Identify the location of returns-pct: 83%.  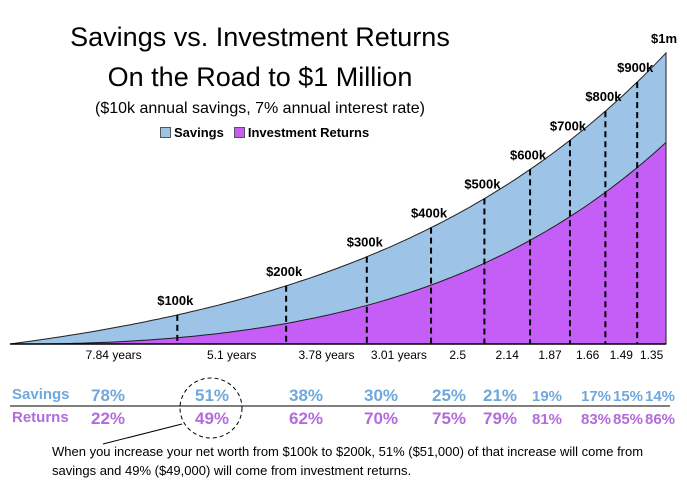
(596, 419).